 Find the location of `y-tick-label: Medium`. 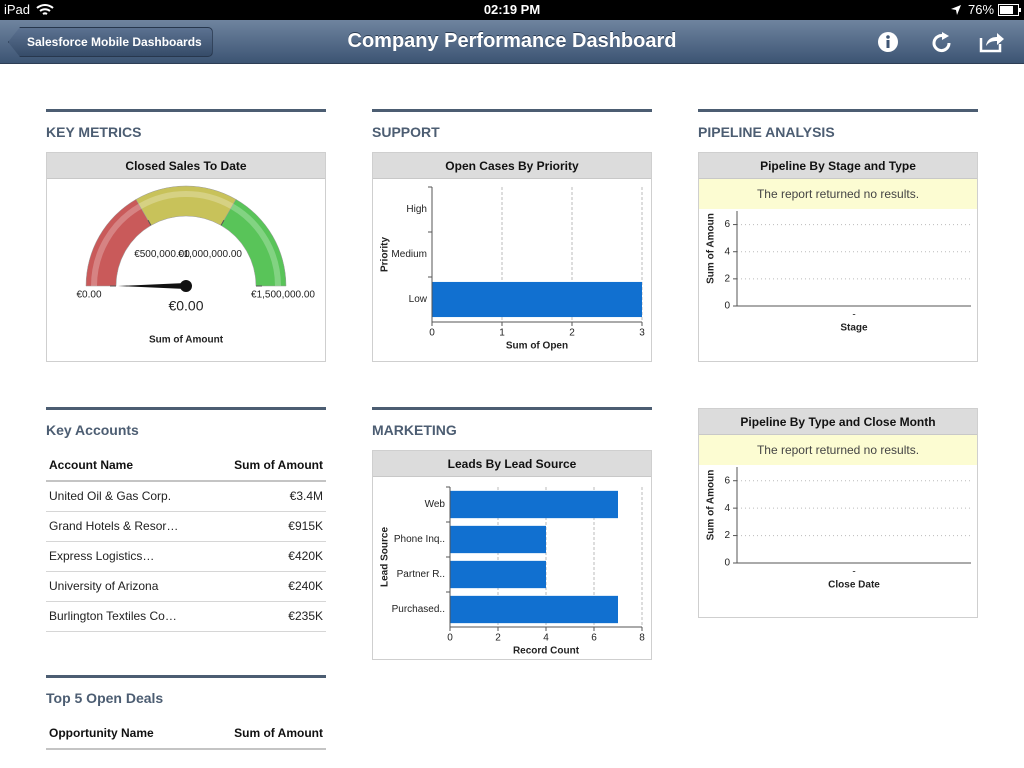

y-tick-label: Medium is located at coordinates (409, 254).